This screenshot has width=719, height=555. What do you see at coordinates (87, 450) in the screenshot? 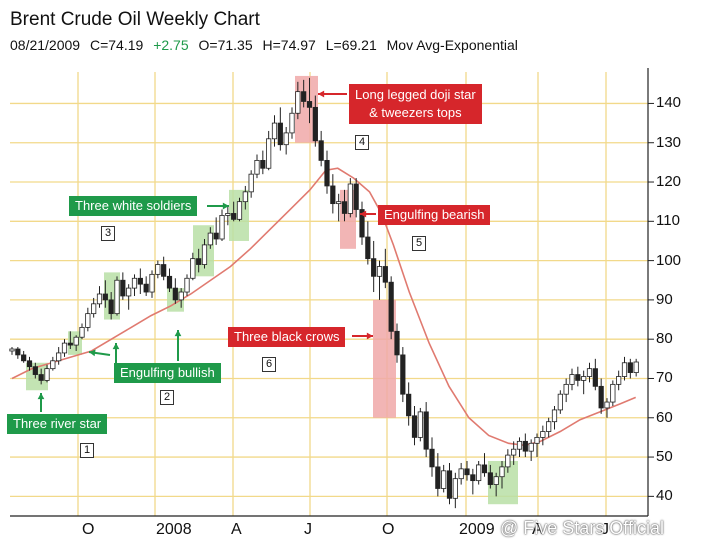
I see `pattern-number-1: 1` at bounding box center [87, 450].